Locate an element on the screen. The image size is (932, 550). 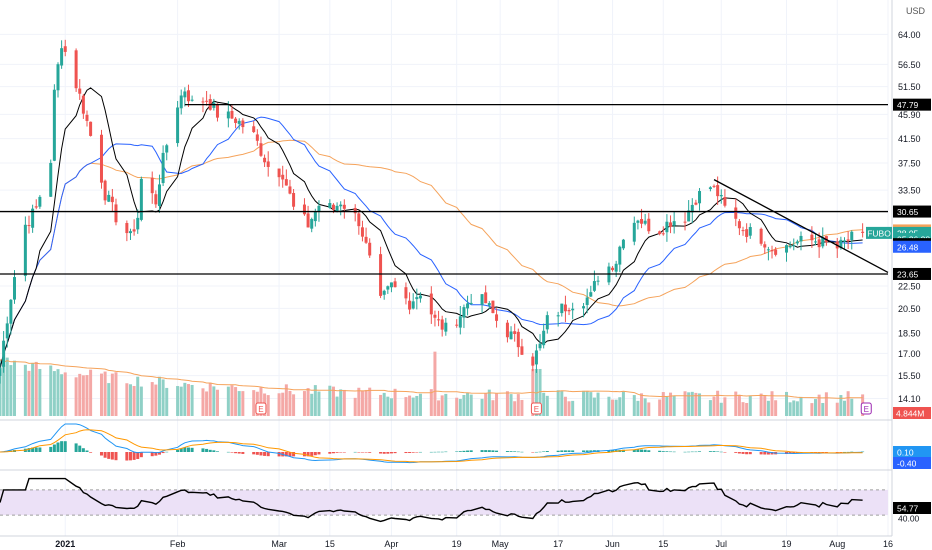
trendline is located at coordinates (801, 226).